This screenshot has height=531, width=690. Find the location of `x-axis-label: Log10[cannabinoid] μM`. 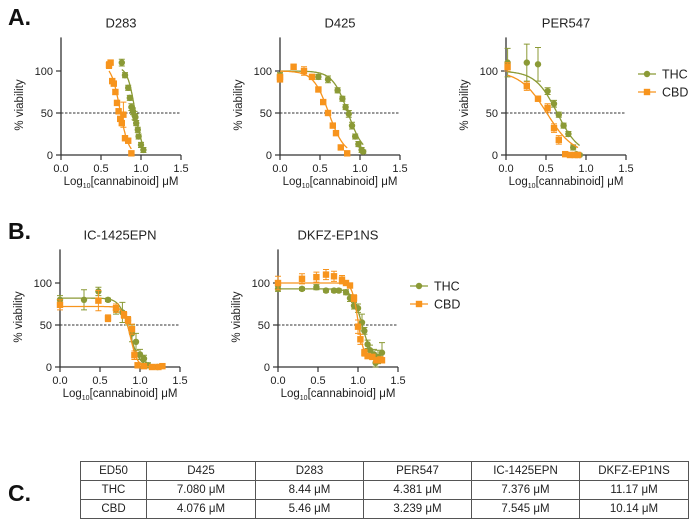

x-axis-label: Log10[cannabinoid] μM is located at coordinates (121, 183).